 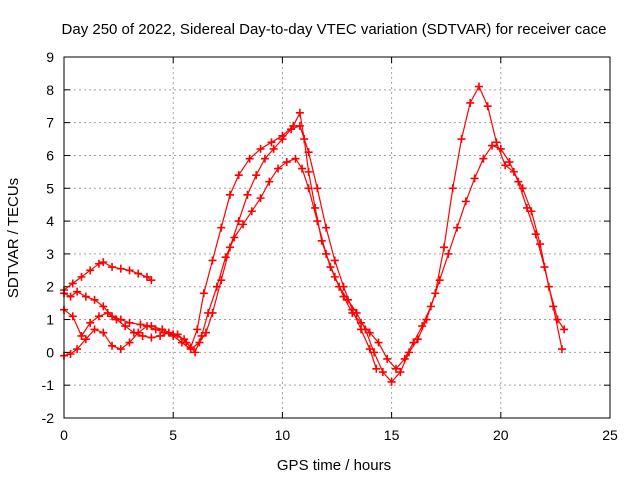 What do you see at coordinates (501, 435) in the screenshot?
I see `x-tick-label: 20` at bounding box center [501, 435].